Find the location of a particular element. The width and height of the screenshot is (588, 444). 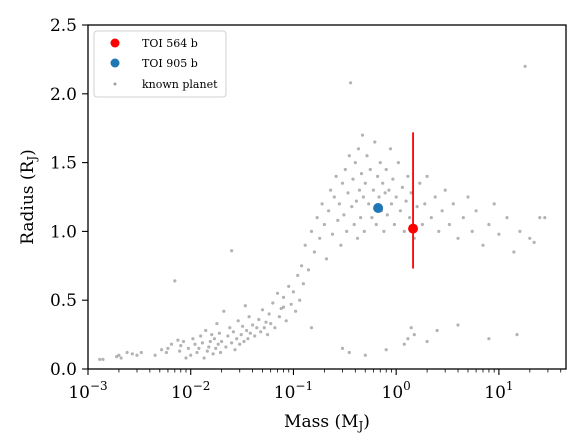

y-tick-label: 2.5 is located at coordinates (63, 26).